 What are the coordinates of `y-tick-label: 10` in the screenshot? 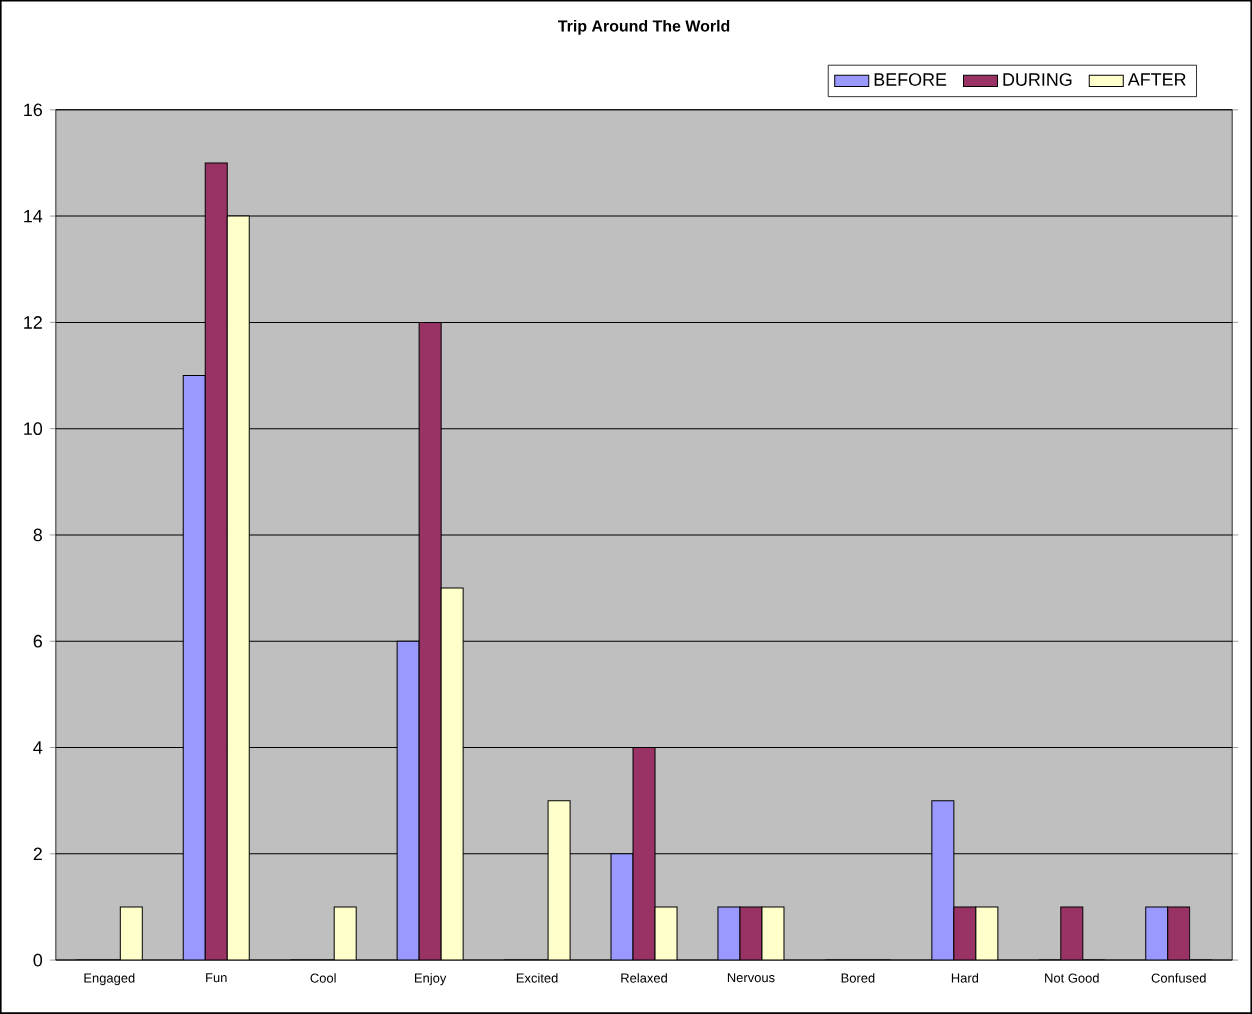 It's located at (33, 429).